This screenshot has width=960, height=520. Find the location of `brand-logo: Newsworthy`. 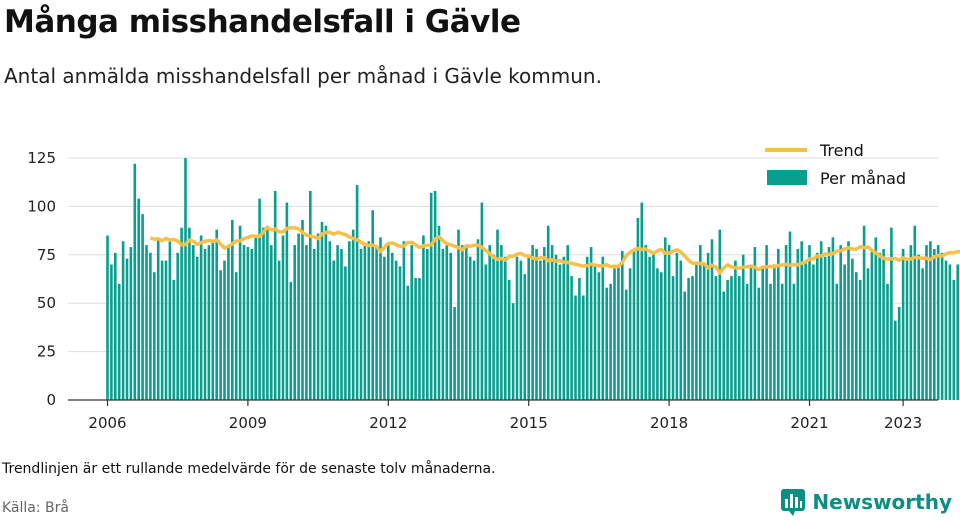

brand-logo: Newsworthy is located at coordinates (866, 502).